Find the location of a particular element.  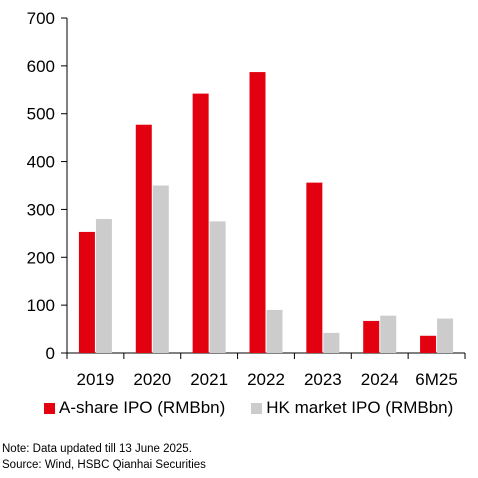

x-tick-label: 2023 is located at coordinates (323, 379).